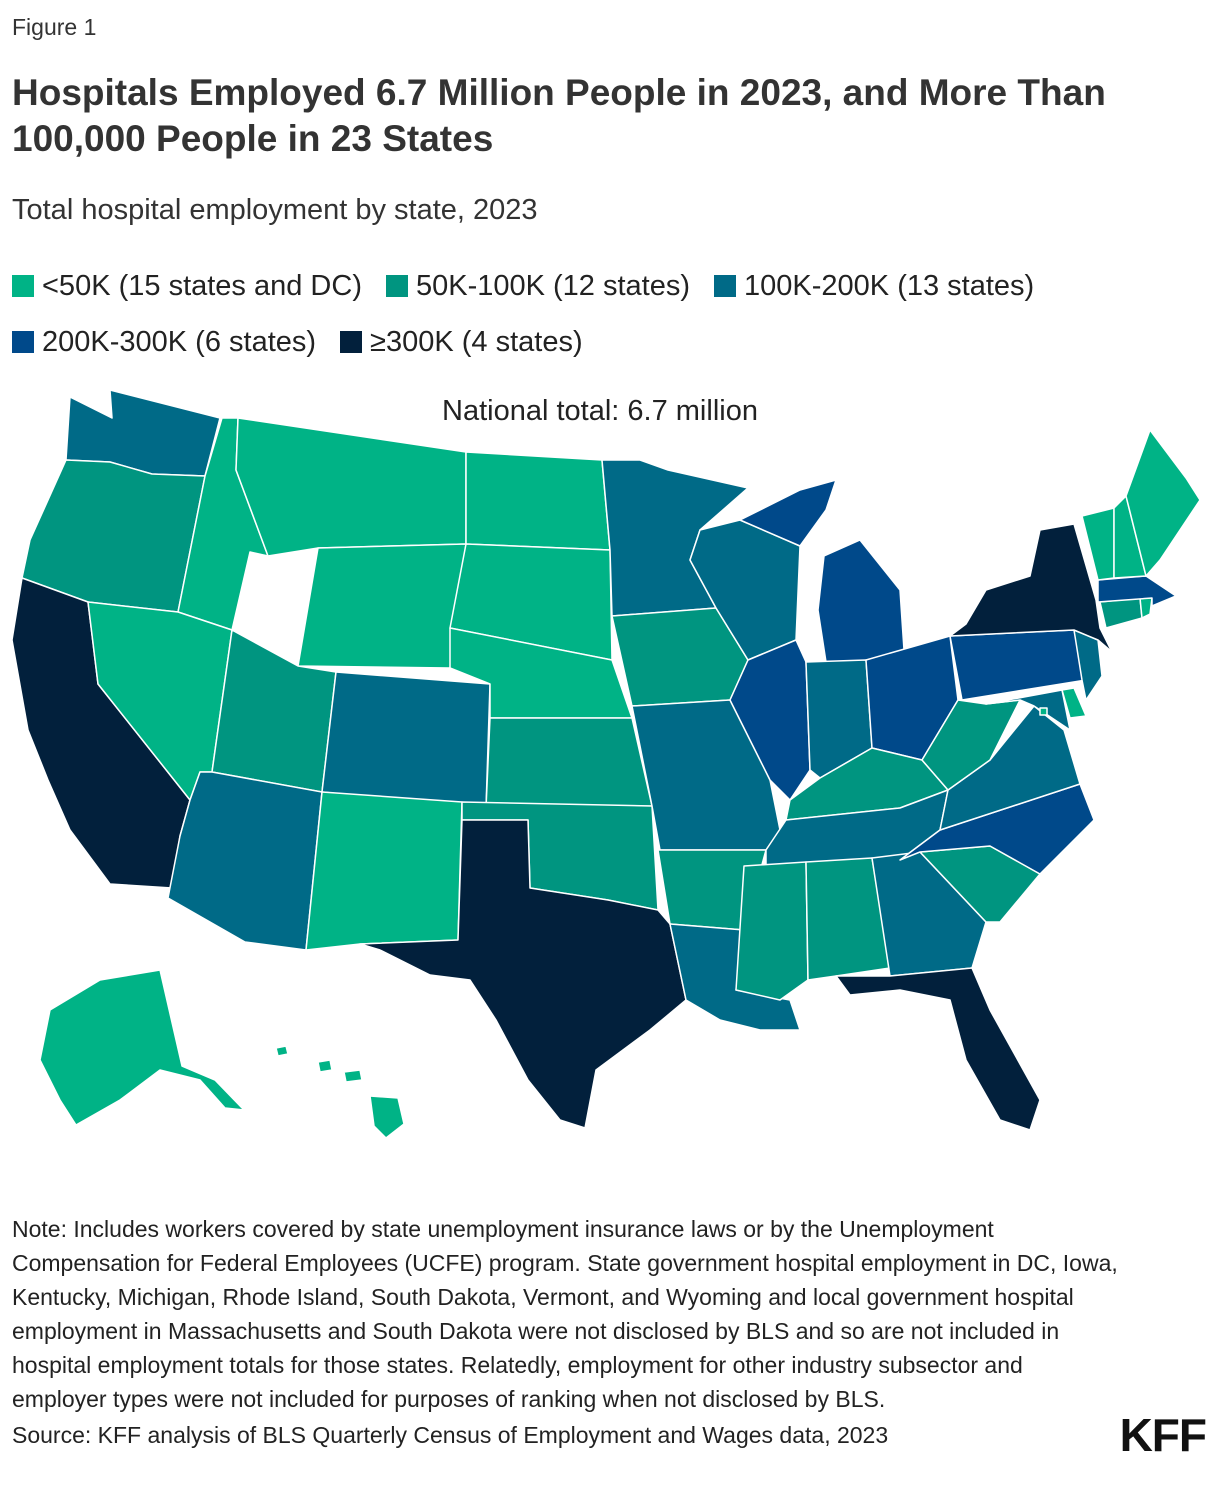  I want to click on legend-item-50k-100k: 50K-100K (12 states), so click(538, 286).